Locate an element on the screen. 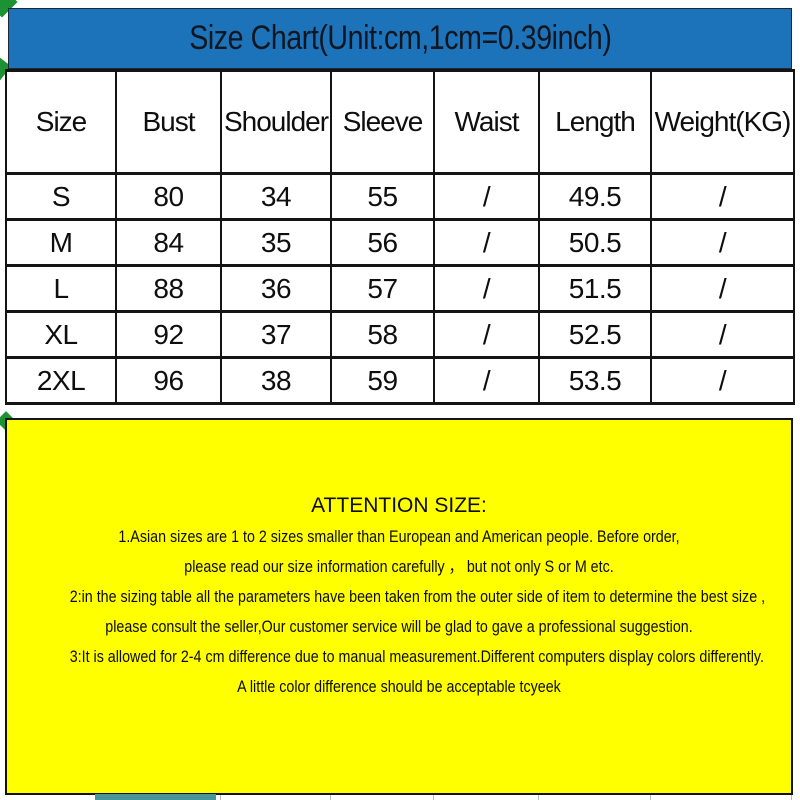 The width and height of the screenshot is (800, 800). size-label-cell: S is located at coordinates (61, 196).